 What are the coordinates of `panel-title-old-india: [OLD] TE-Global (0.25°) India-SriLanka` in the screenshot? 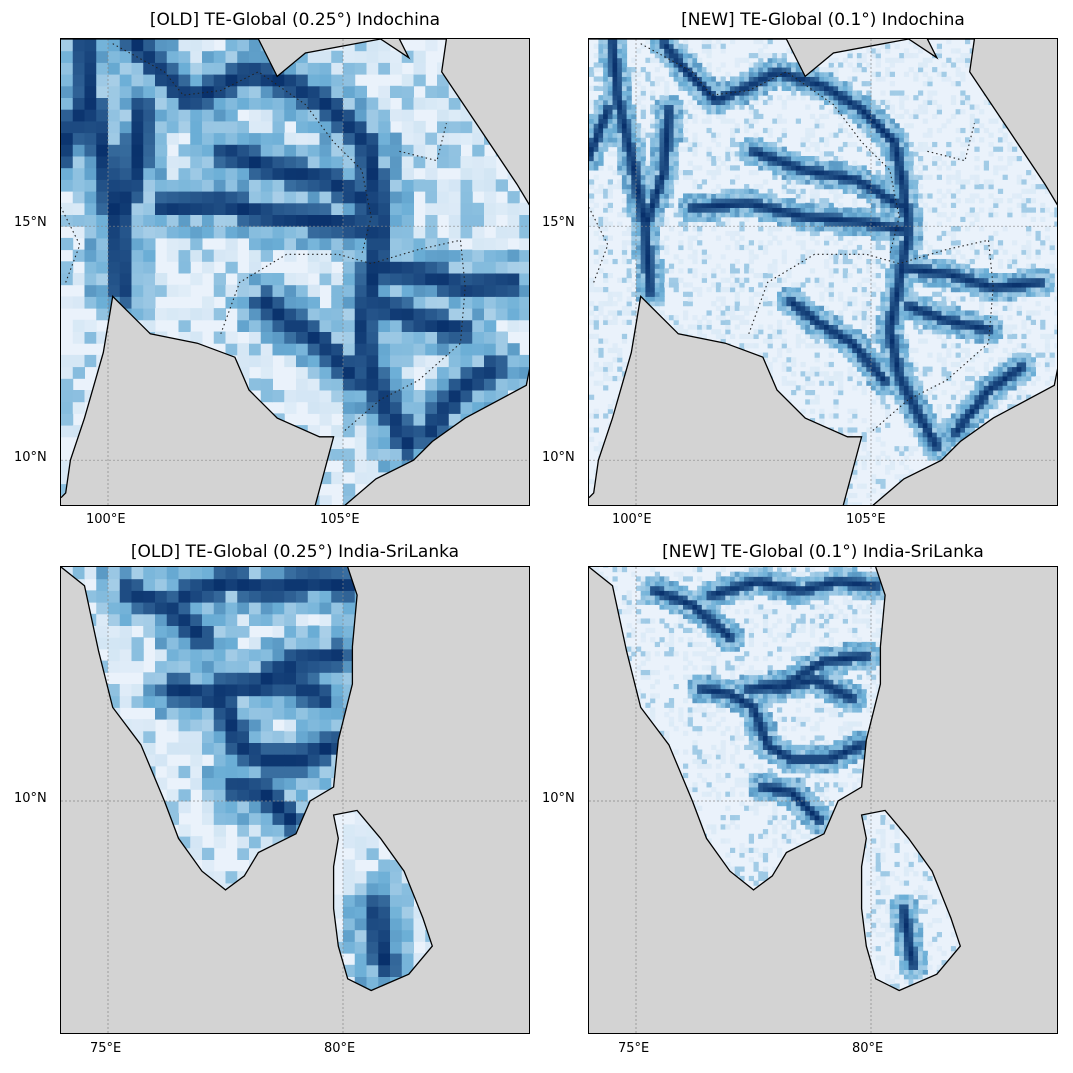 It's located at (295, 552).